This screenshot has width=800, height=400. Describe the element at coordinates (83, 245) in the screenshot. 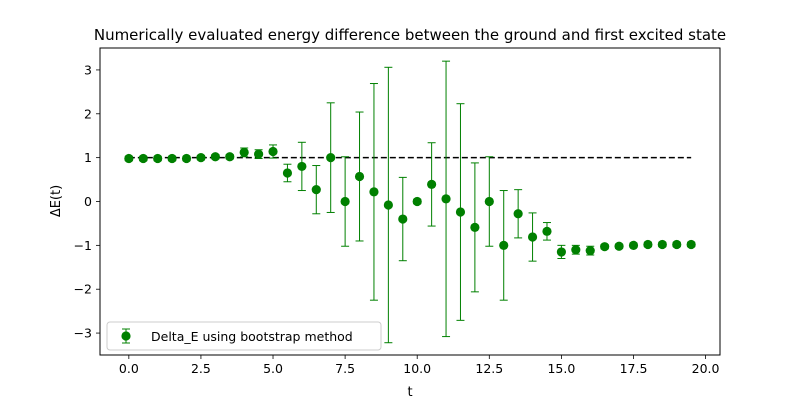

I see `y-tick-label: −1` at that location.